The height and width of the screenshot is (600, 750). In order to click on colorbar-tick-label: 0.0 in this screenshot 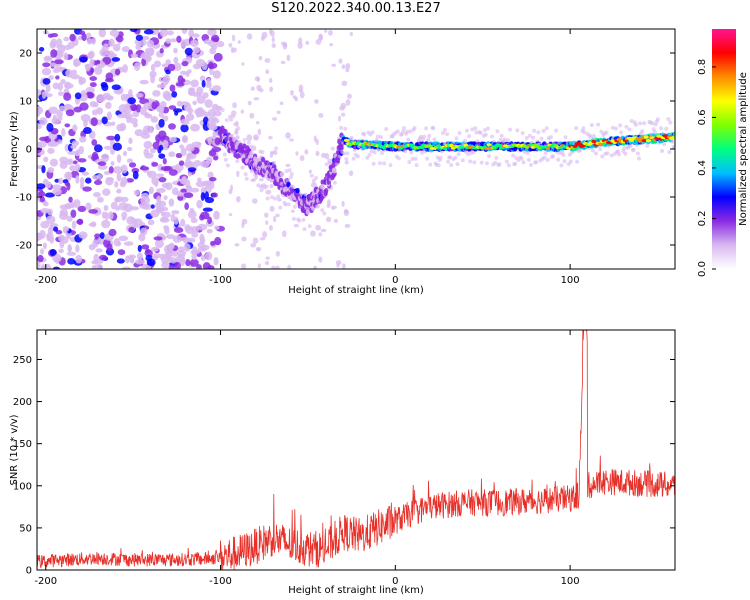, I will do `click(702, 269)`.